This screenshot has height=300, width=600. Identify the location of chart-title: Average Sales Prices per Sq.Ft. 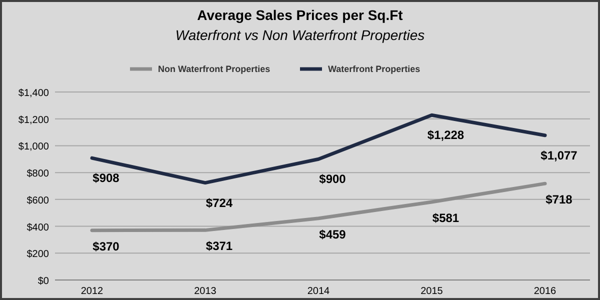
(300, 15).